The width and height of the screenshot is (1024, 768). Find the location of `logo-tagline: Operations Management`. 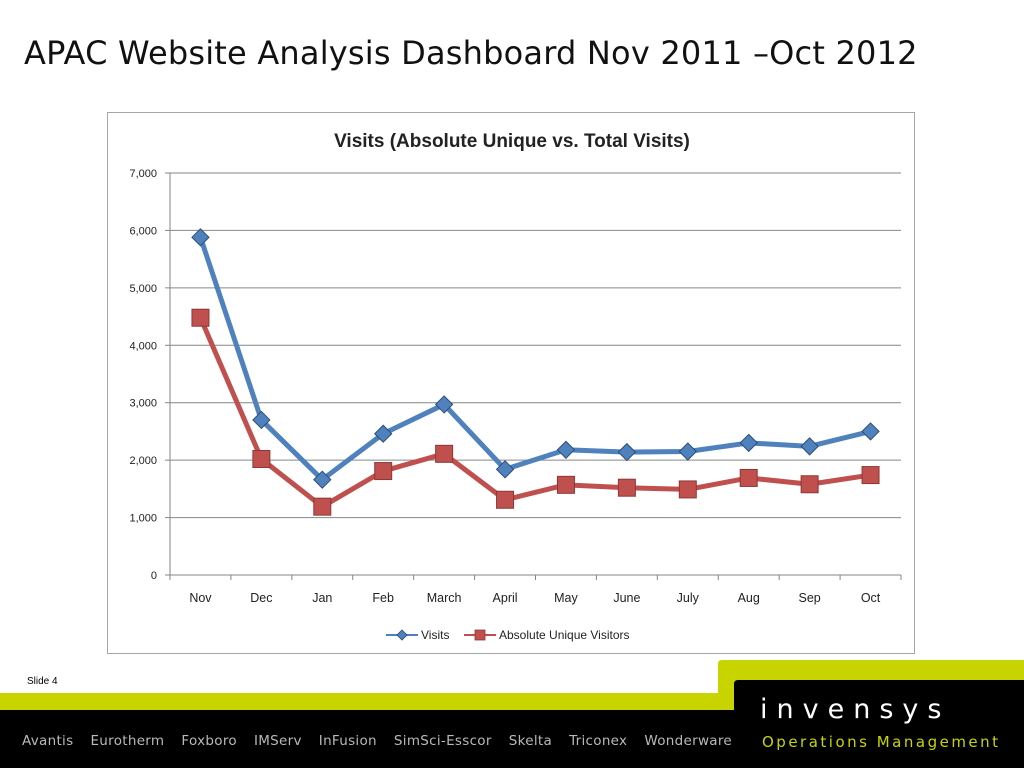

logo-tagline: Operations Management is located at coordinates (881, 742).